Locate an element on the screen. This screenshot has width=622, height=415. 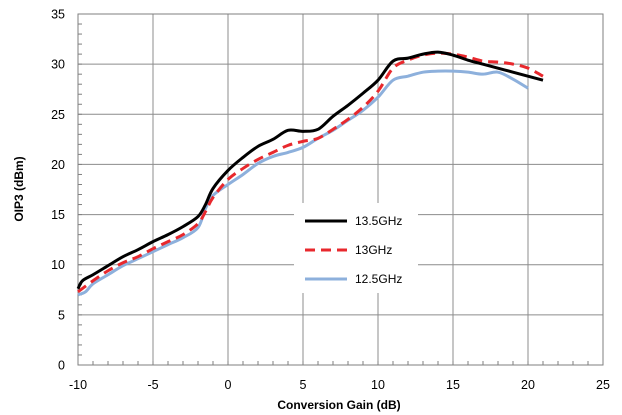
y-tick-label: 30 is located at coordinates (58, 65).